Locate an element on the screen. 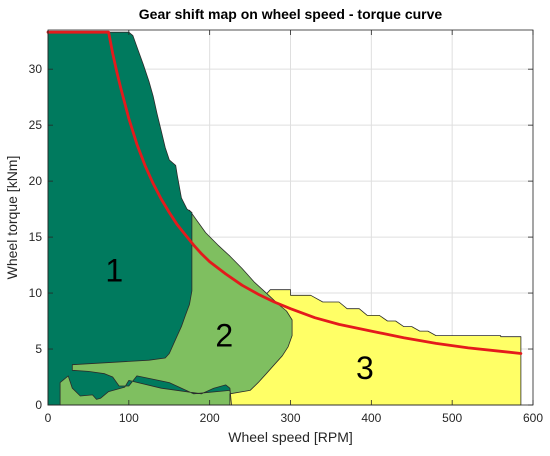 This screenshot has height=456, width=550. x-tick-label: 200 is located at coordinates (210, 418).